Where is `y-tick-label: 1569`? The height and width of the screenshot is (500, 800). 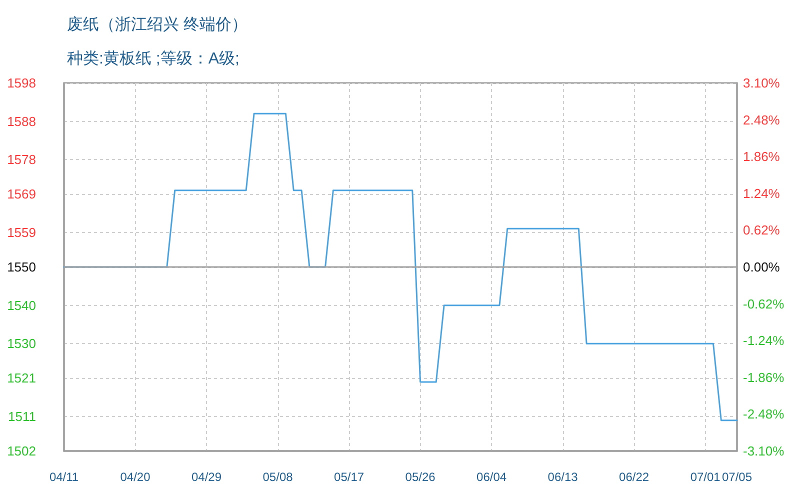 y-tick-label: 1569 is located at coordinates (21, 194).